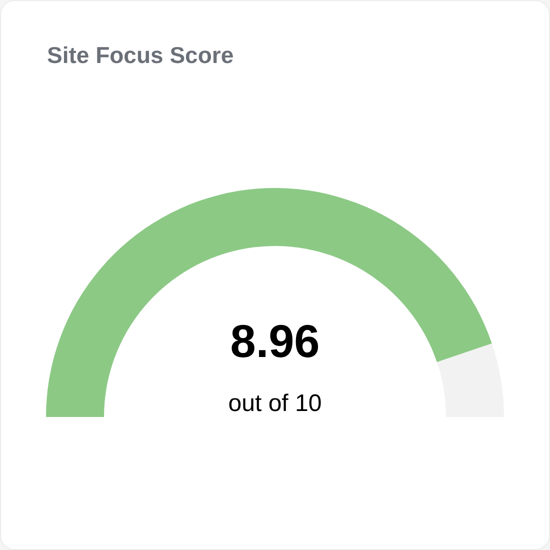 The width and height of the screenshot is (550, 550). I want to click on chart-title: Site Focus Score, so click(140, 55).